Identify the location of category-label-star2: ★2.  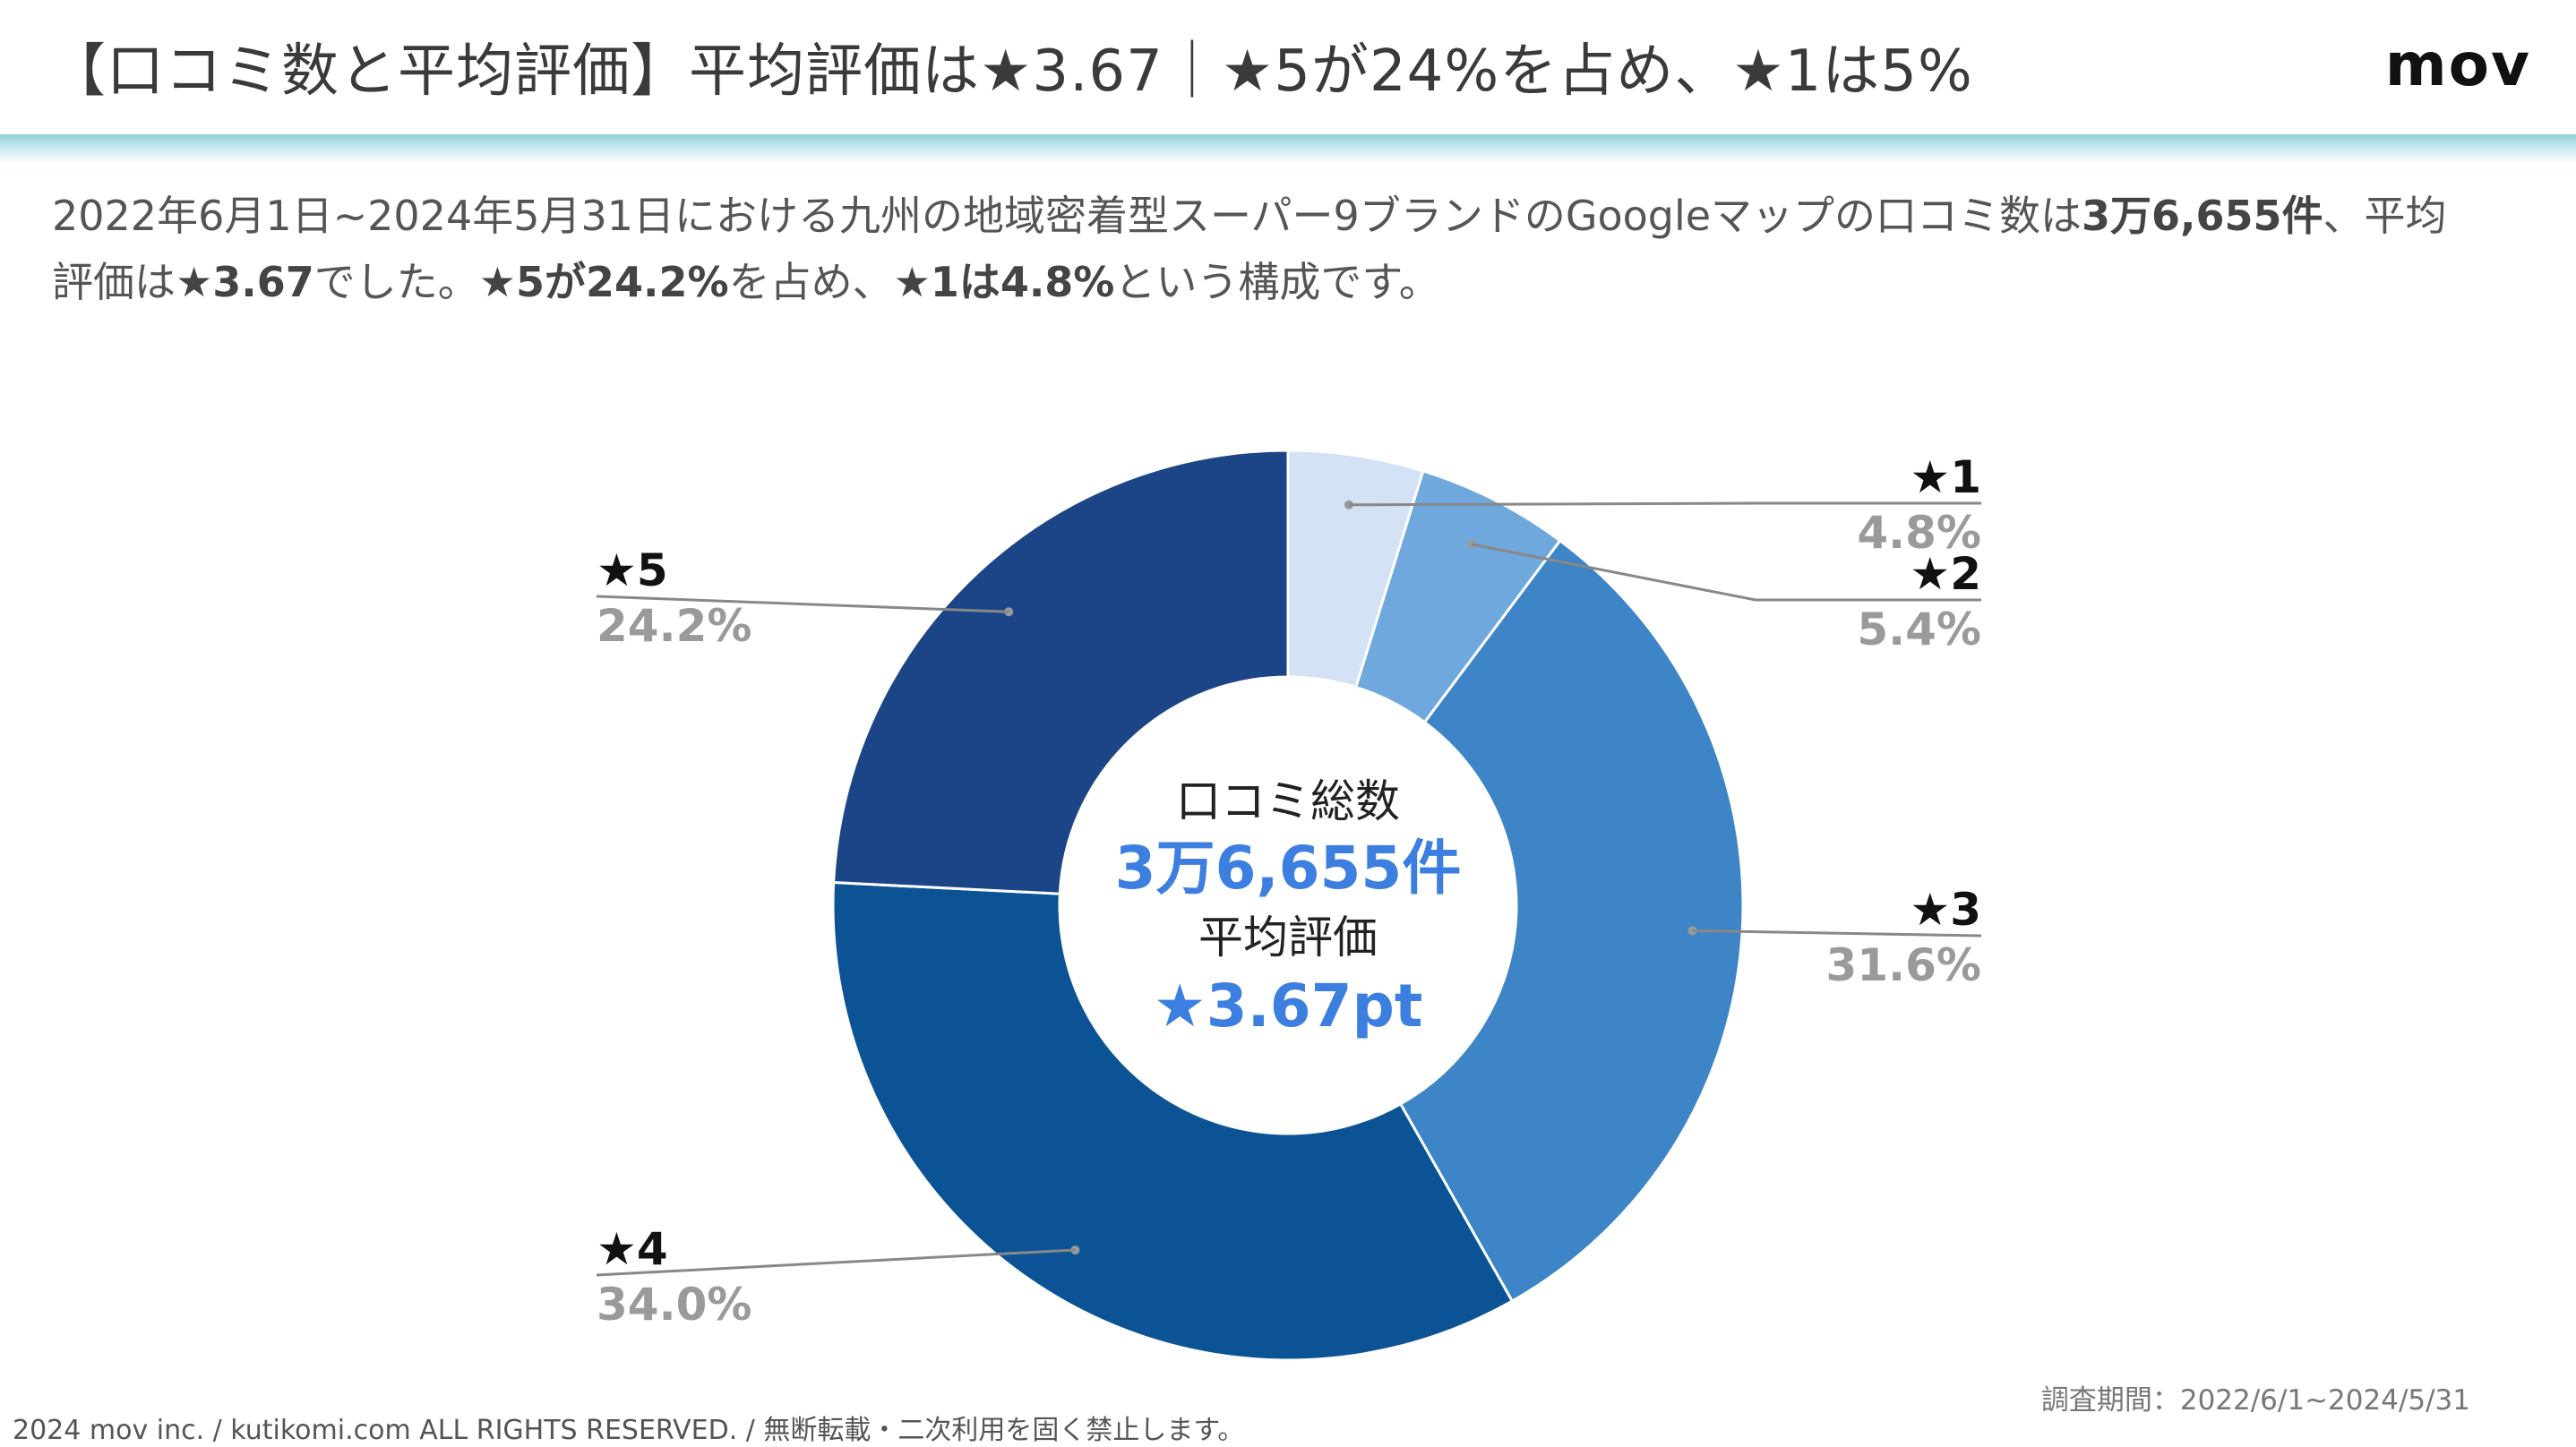
(1945, 574).